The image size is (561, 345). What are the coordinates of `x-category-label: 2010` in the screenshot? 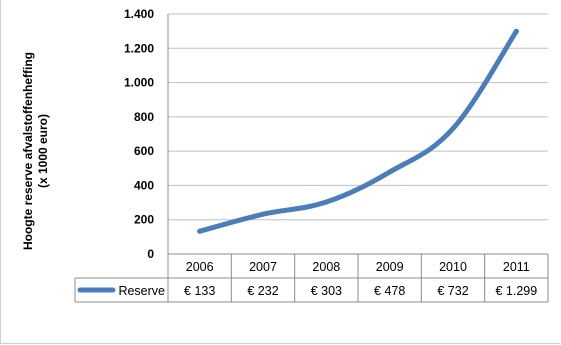 It's located at (453, 267).